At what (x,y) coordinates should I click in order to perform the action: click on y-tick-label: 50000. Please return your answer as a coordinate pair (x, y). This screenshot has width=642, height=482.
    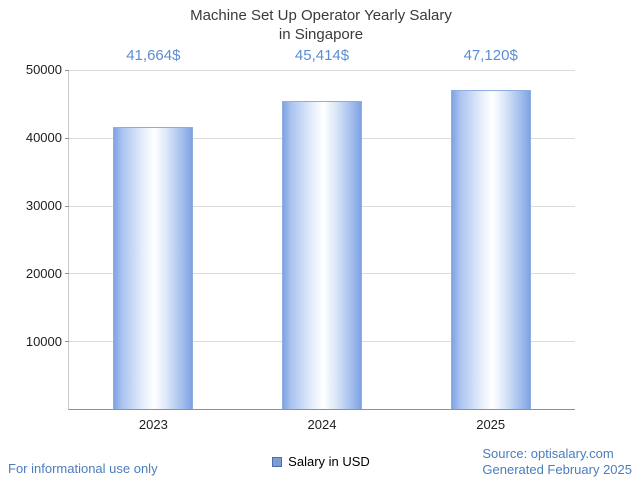
    Looking at the image, I should click on (43, 69).